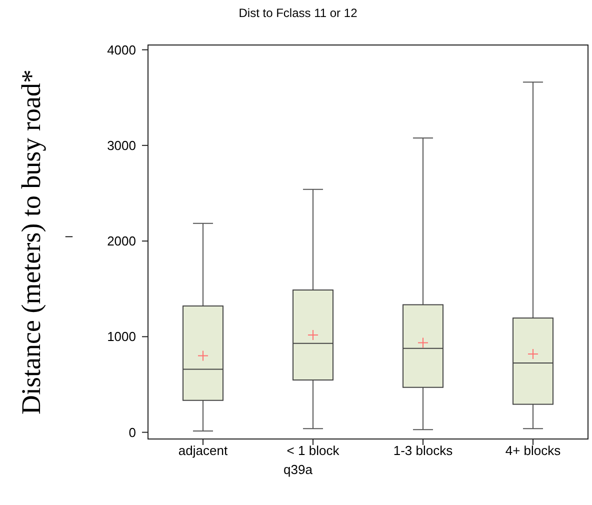  Describe the element at coordinates (121, 145) in the screenshot. I see `y-tick-label: 3000` at that location.